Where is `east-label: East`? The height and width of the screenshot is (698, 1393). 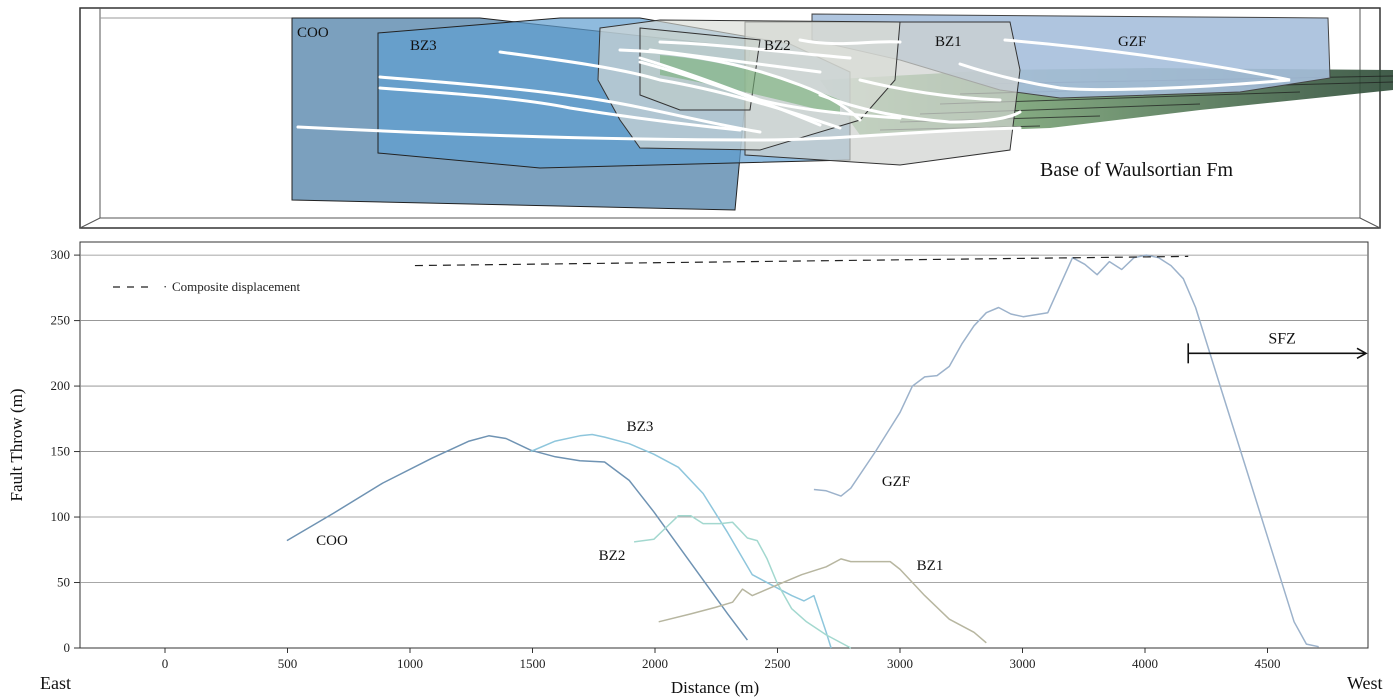 east-label: East is located at coordinates (55, 683).